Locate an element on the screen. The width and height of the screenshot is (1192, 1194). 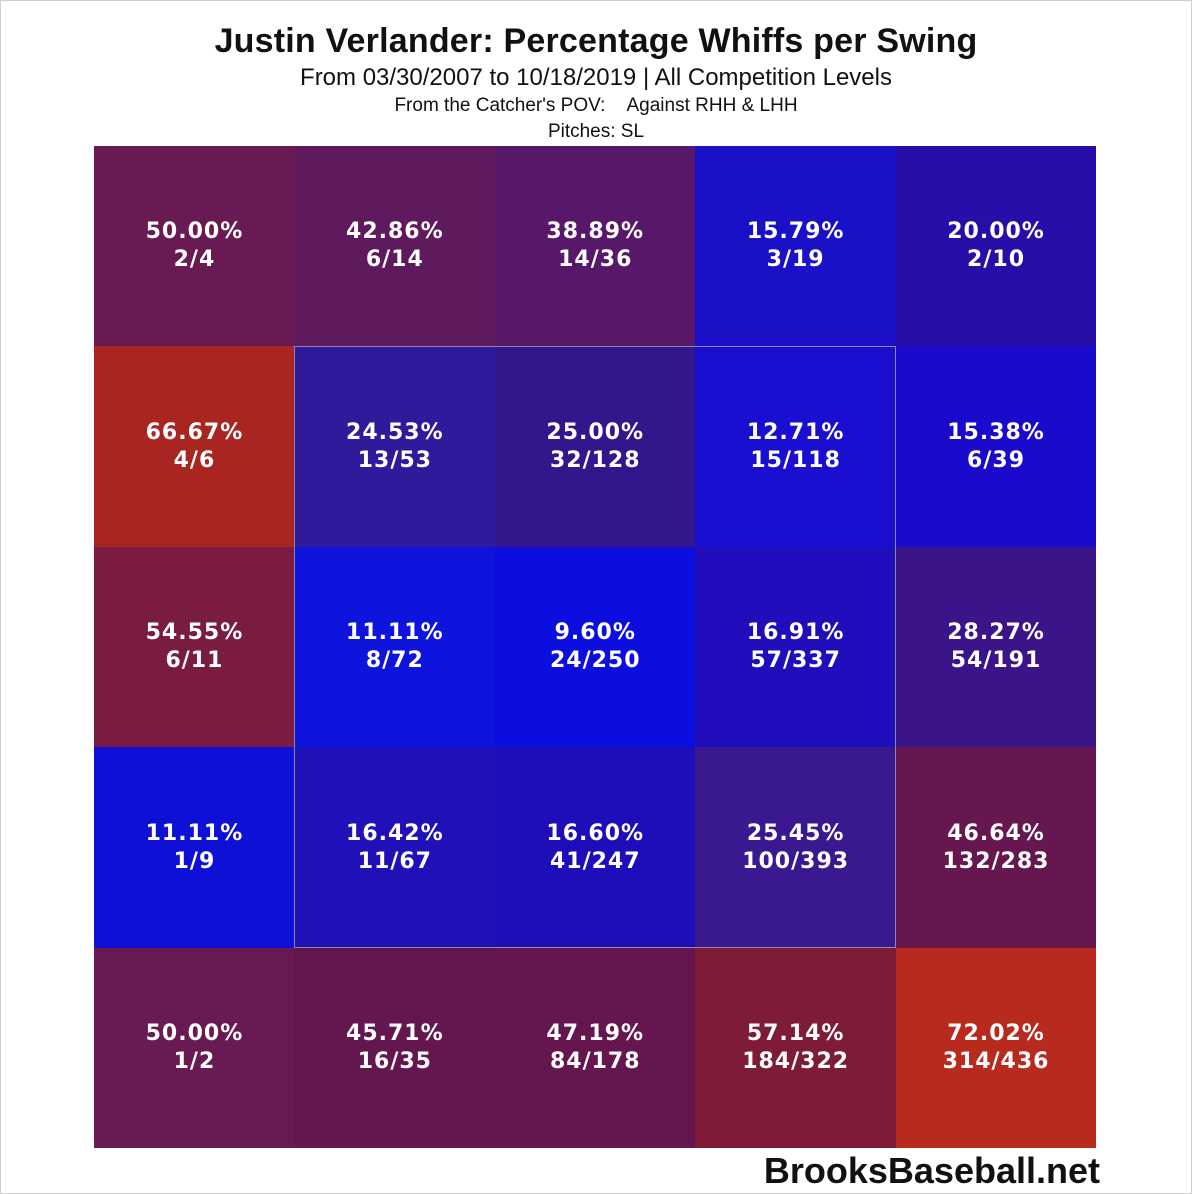
heatmap-cell: 24.53% 13/53 is located at coordinates (395, 447).